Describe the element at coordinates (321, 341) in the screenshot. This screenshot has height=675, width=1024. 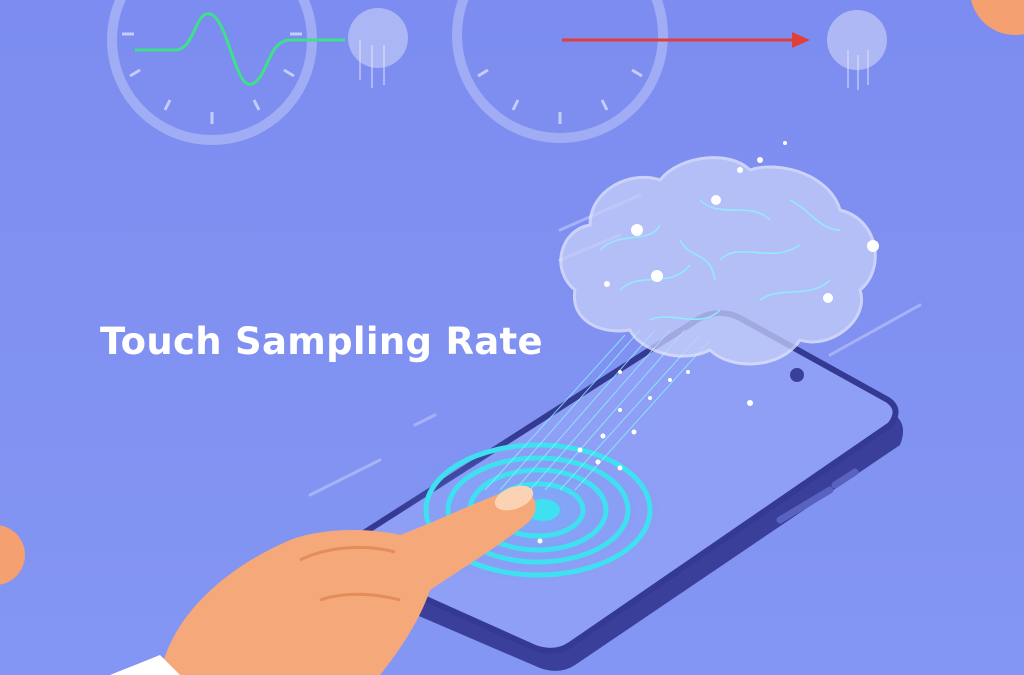
I see `page-title: Touch Sampling Rate` at that location.